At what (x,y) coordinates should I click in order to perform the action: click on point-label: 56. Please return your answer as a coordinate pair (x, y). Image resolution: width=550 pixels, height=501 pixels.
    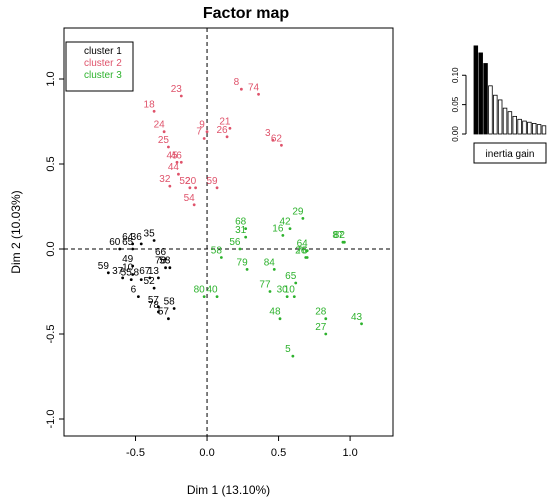
    Looking at the image, I should click on (235, 242).